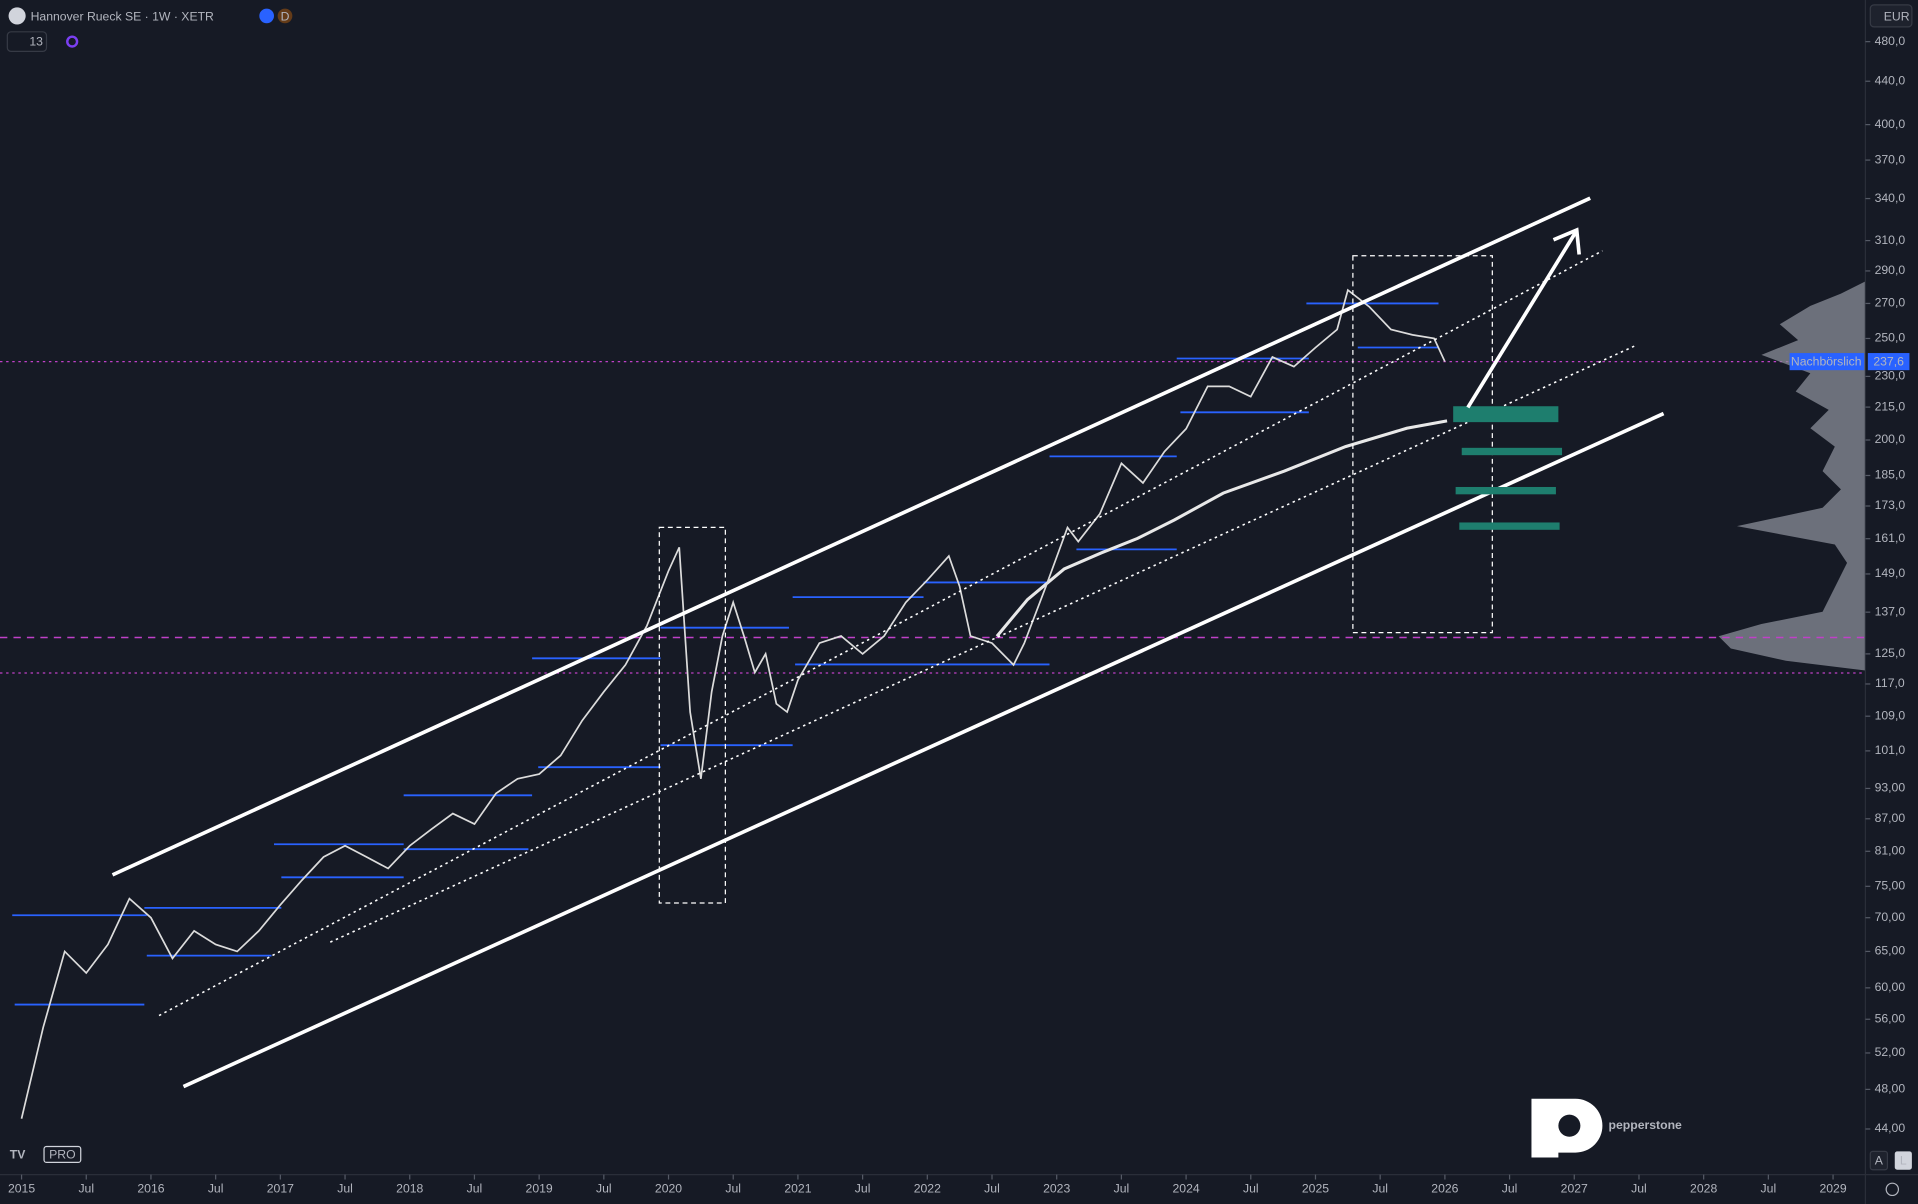 This screenshot has height=1204, width=1918. I want to click on x-tick-label: 2025, so click(1315, 1189).